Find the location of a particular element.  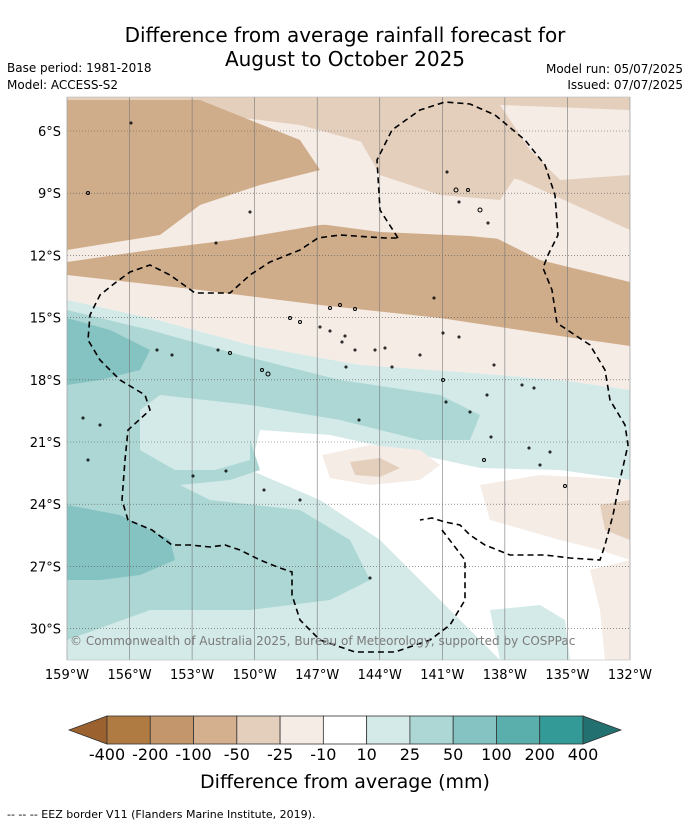

dry-band-dark-central is located at coordinates (348, 283).